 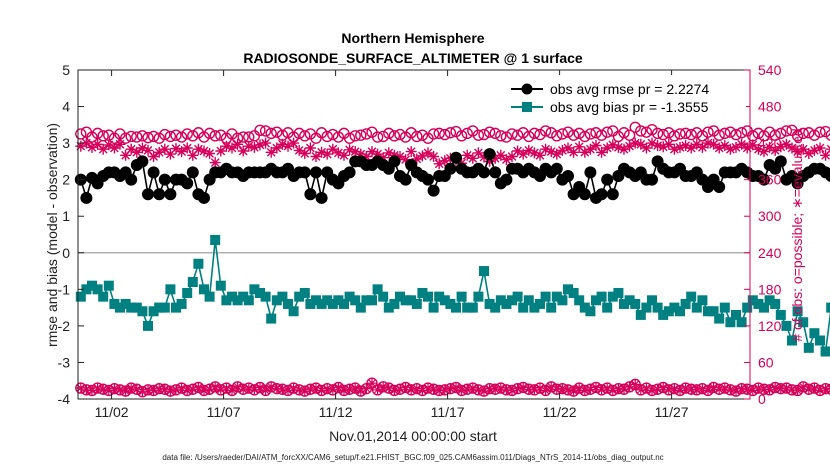 I want to click on y-axis-label: rmse and bias (model - observation), so click(x=52, y=235).